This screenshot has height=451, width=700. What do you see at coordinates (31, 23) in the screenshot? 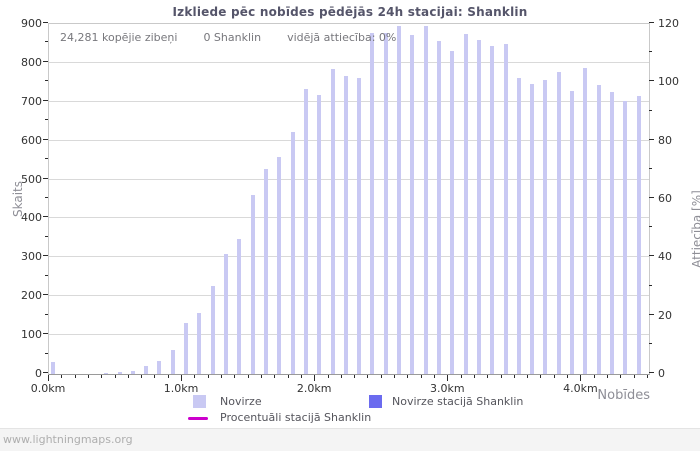
I see `left-tick-label: 900` at bounding box center [31, 23].